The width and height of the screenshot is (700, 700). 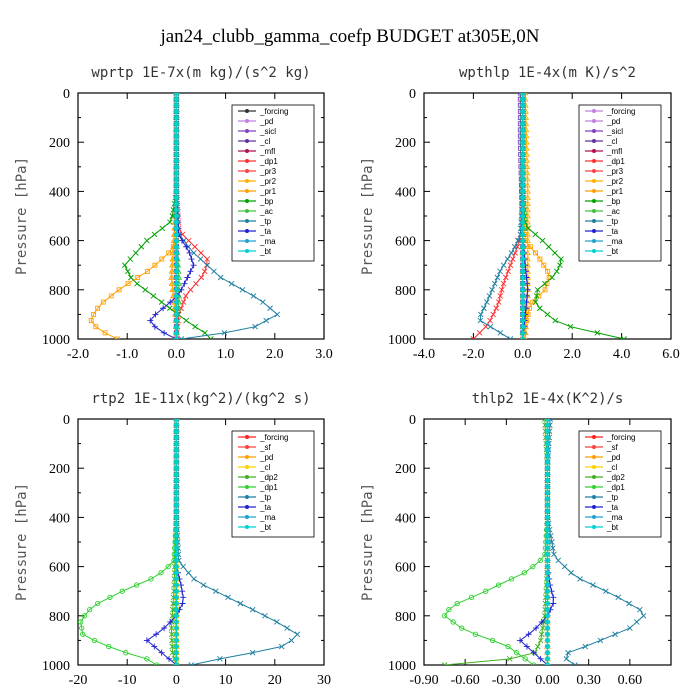 What do you see at coordinates (200, 73) in the screenshot?
I see `panel-title: wprtp 1E-7x(m kg)/(s^2 kg)` at bounding box center [200, 73].